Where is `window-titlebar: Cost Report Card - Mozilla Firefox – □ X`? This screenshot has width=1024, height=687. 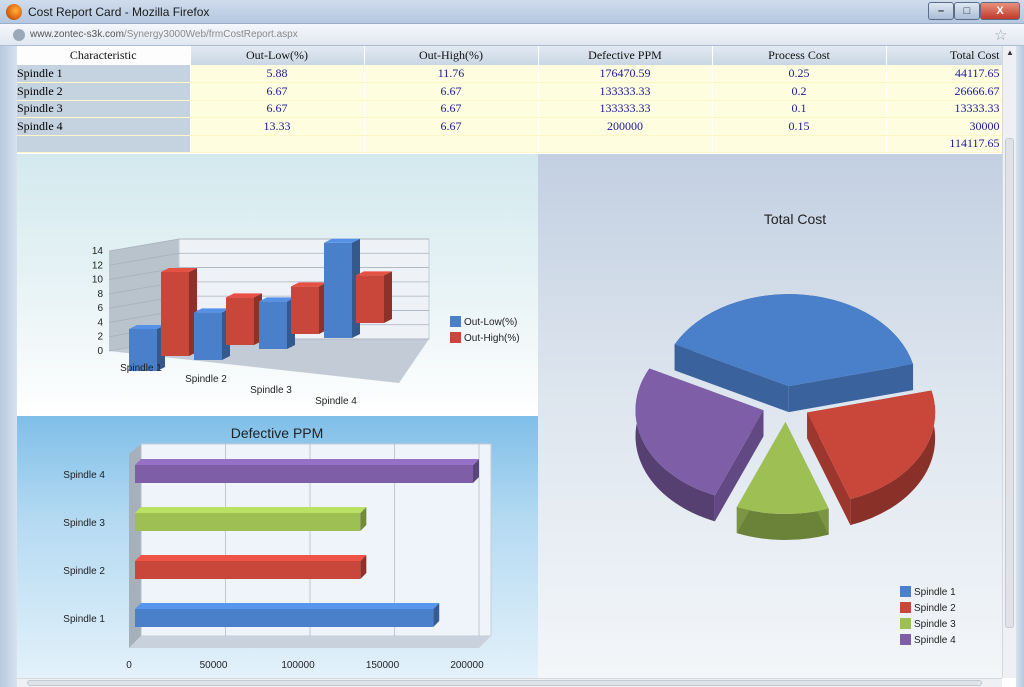
window-titlebar: Cost Report Card - Mozilla Firefox – □ X is located at coordinates (512, 12).